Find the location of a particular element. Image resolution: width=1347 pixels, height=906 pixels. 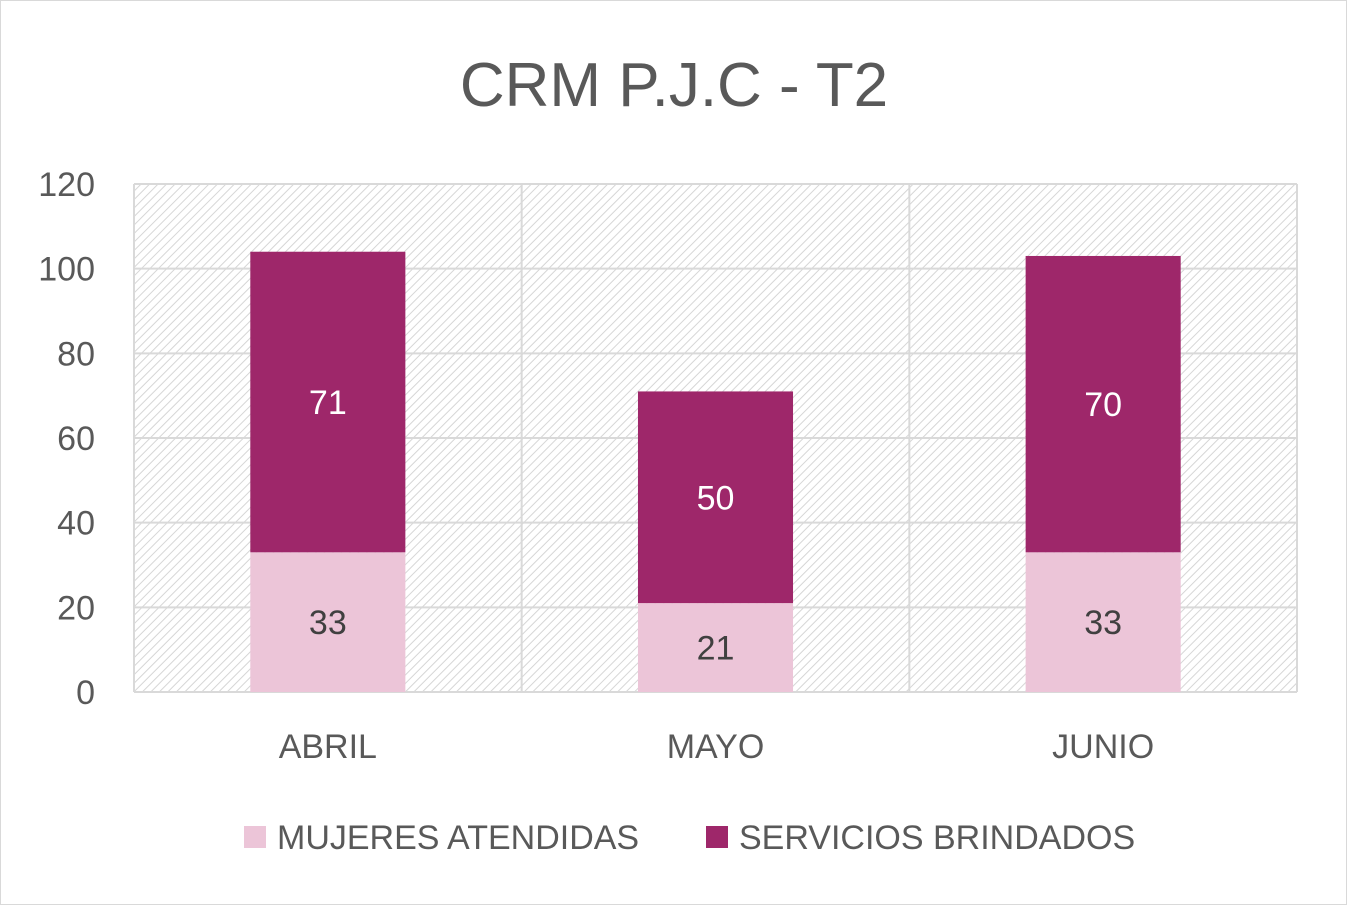

data-label: 71 is located at coordinates (328, 403).